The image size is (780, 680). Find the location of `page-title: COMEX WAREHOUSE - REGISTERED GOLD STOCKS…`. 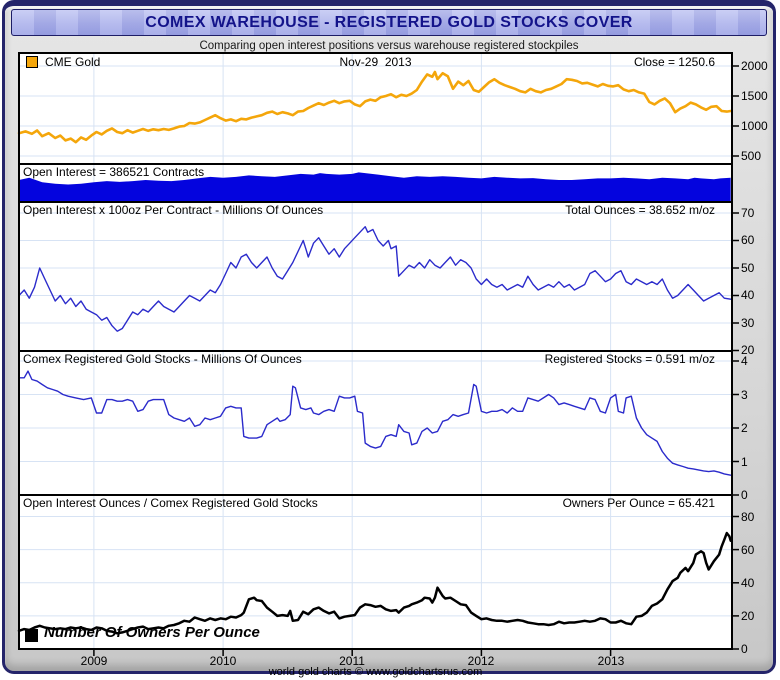

page-title: COMEX WAREHOUSE - REGISTERED GOLD STOCKS… is located at coordinates (389, 22).